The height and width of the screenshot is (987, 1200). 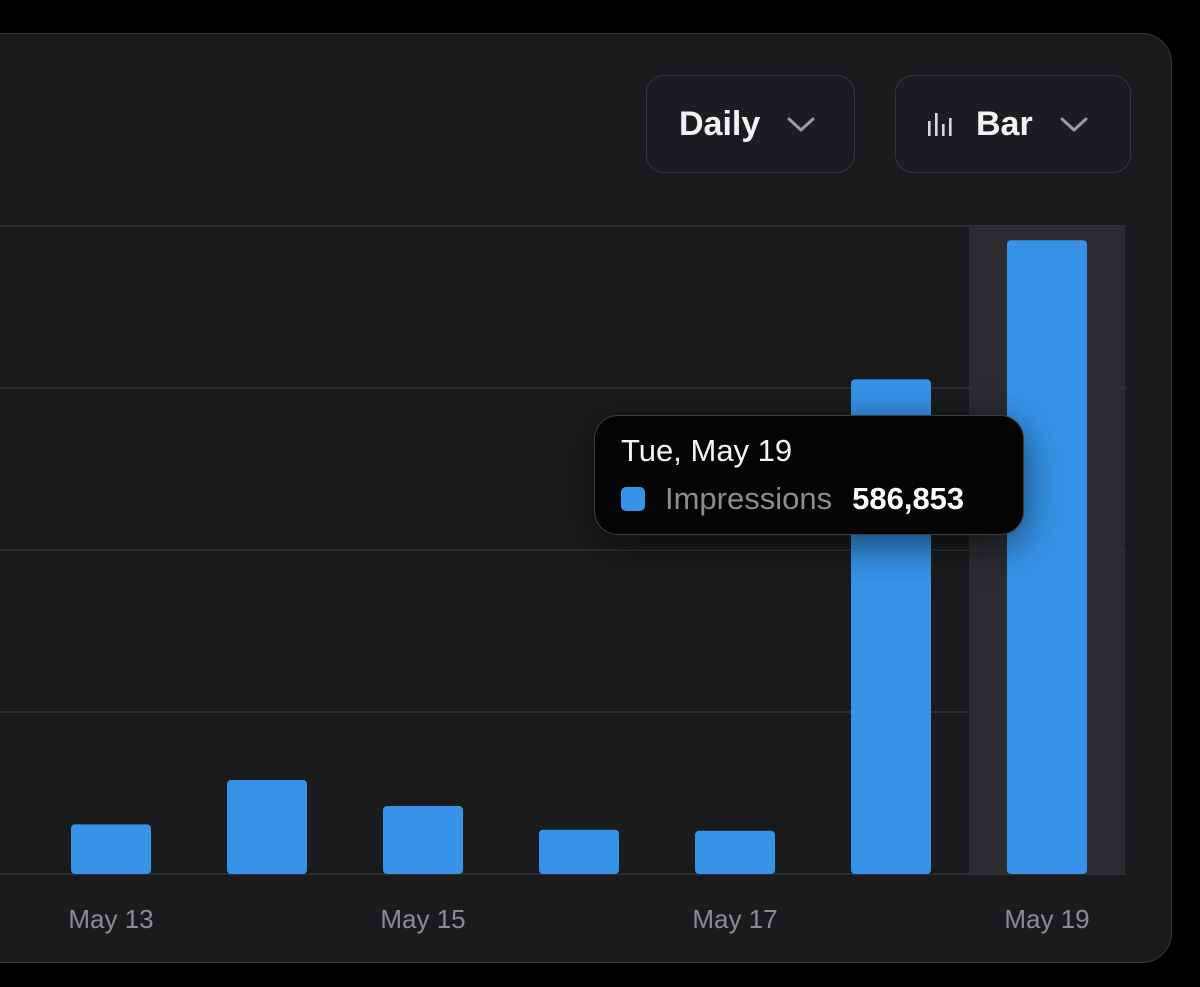 I want to click on interval-dropdown-label: Daily, so click(x=720, y=123).